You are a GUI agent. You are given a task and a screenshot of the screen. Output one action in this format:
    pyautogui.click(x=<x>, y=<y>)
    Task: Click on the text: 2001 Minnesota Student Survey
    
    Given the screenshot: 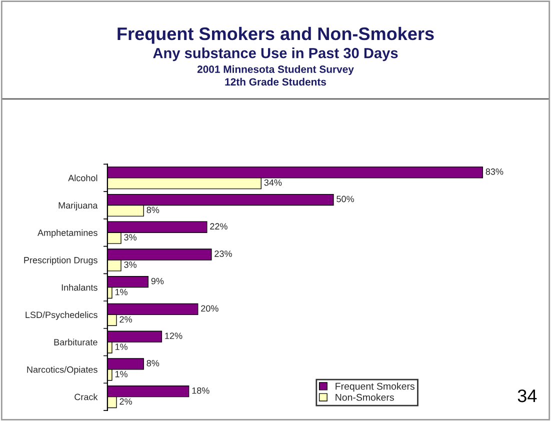 What is the action you would take?
    pyautogui.click(x=275, y=70)
    